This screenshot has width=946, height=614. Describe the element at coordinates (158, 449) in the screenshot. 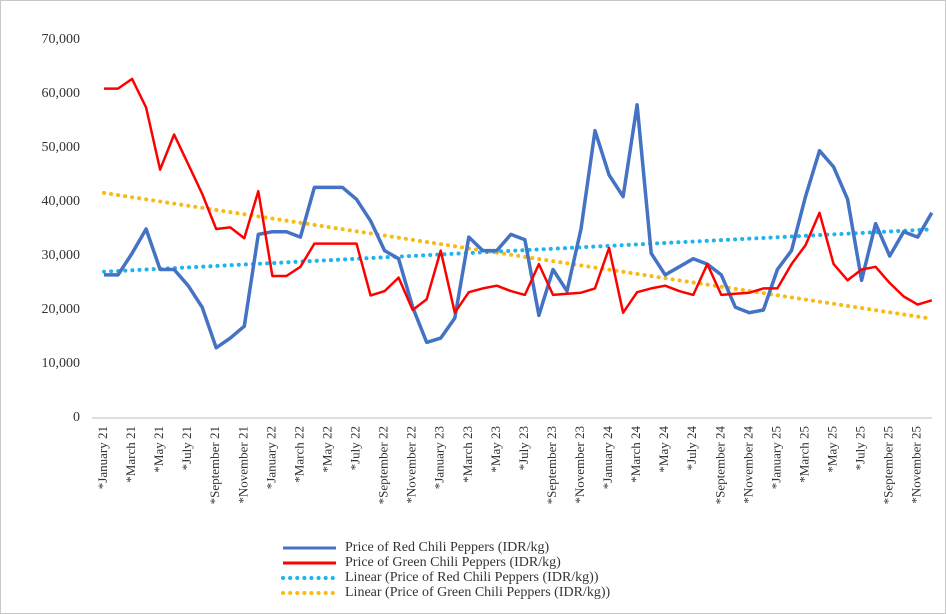

I see `x-tick-label: *May 21` at that location.